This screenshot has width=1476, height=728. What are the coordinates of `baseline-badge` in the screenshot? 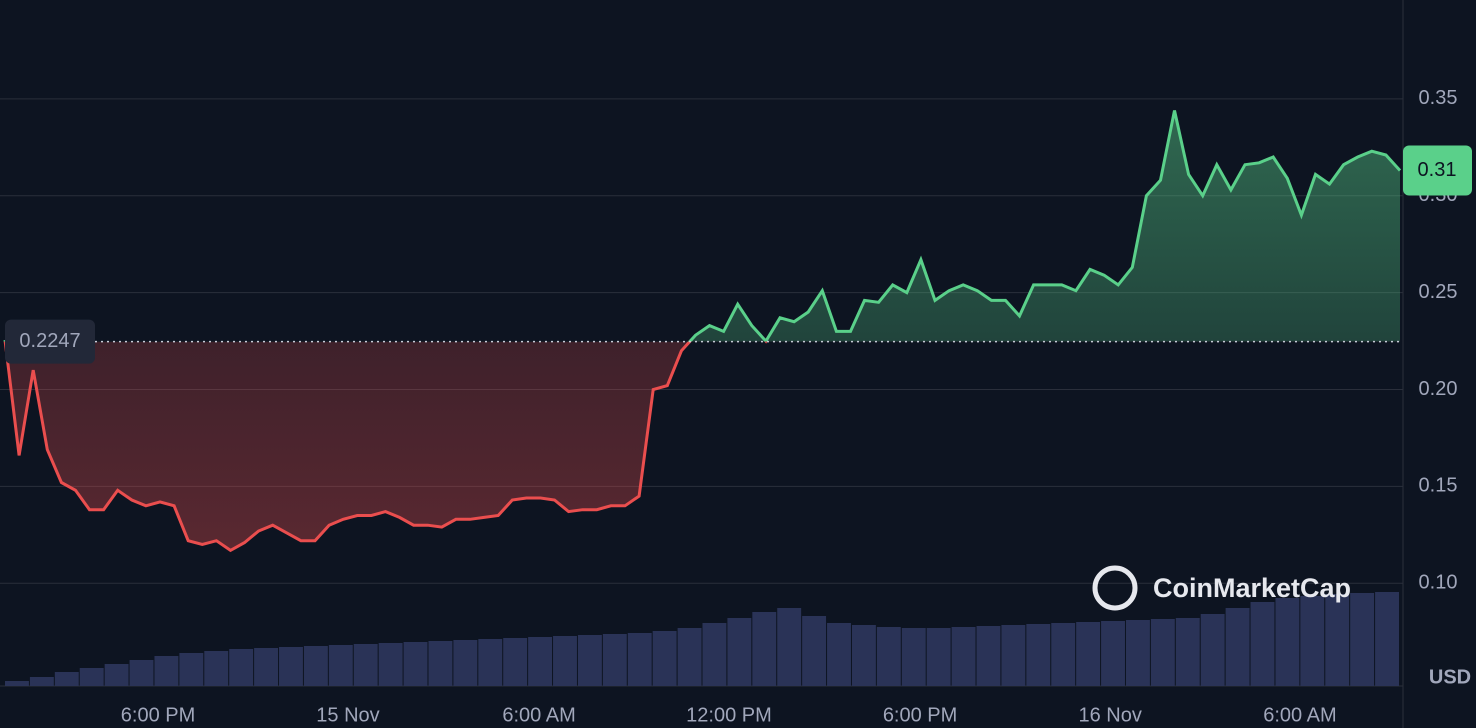 It's located at (50, 341).